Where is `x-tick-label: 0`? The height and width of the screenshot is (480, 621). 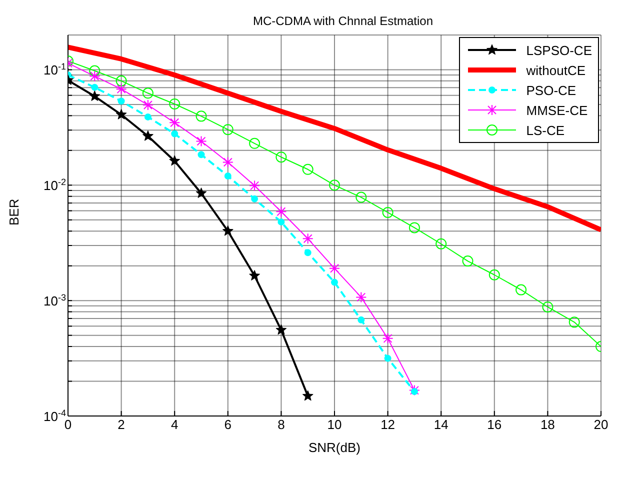 x-tick-label: 0 is located at coordinates (68, 424).